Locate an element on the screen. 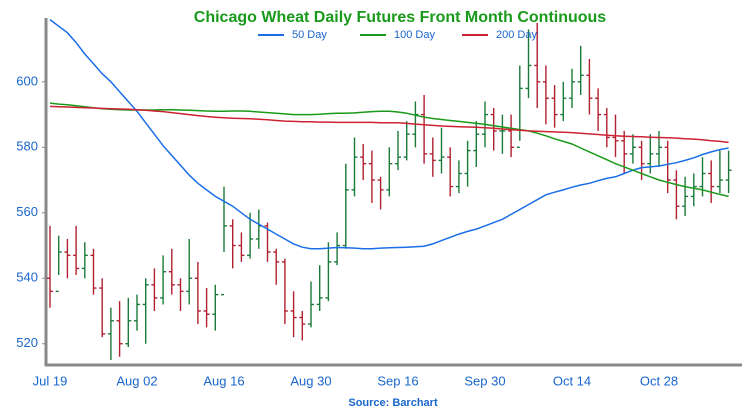 The width and height of the screenshot is (750, 420). legend-label: 200 Day is located at coordinates (516, 35).